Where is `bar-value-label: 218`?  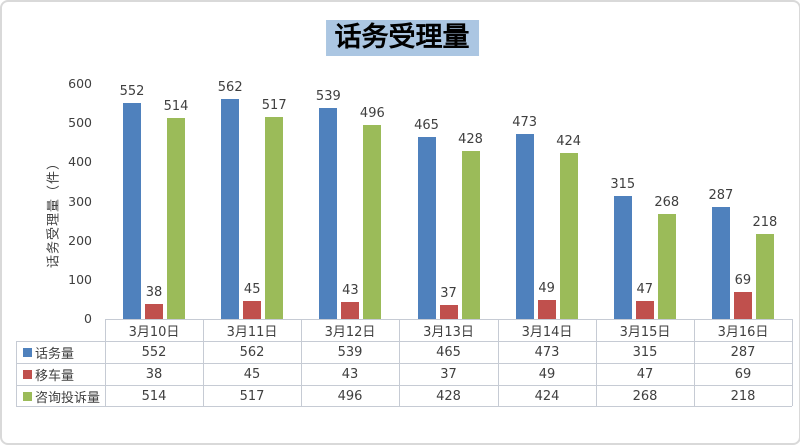
bar-value-label: 218 is located at coordinates (765, 222).